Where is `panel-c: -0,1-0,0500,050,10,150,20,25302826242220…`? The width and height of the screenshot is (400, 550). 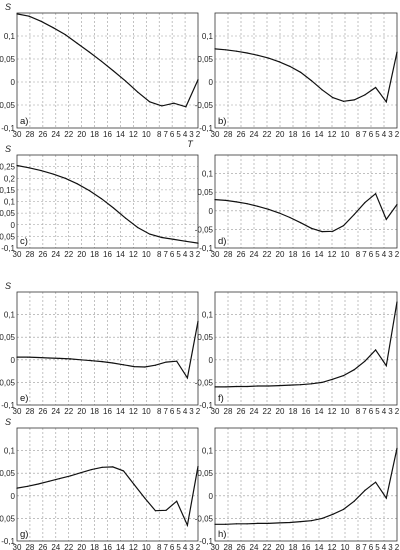
panel-c: -0,1-0,0500,050,10,150,20,25302826242220… is located at coordinates (100, 201).